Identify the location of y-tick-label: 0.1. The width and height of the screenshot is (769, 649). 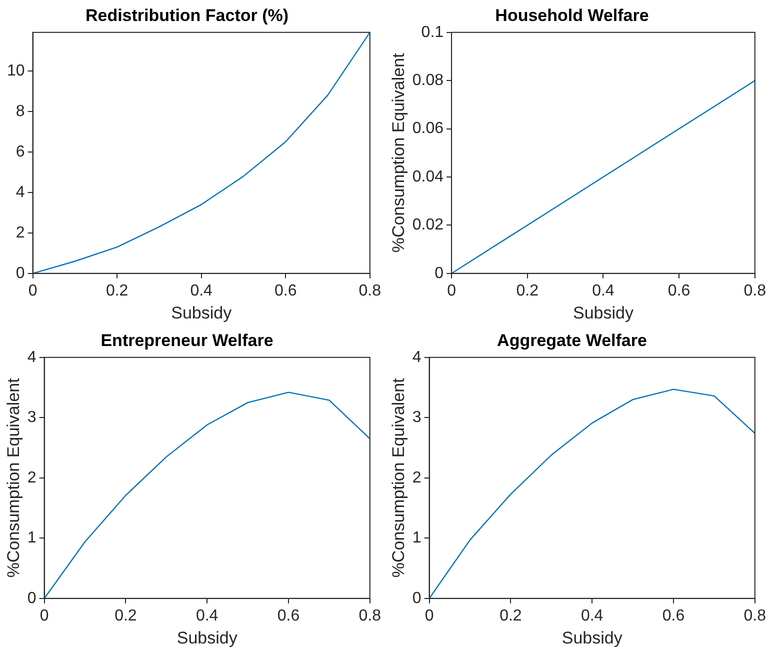
(432, 32).